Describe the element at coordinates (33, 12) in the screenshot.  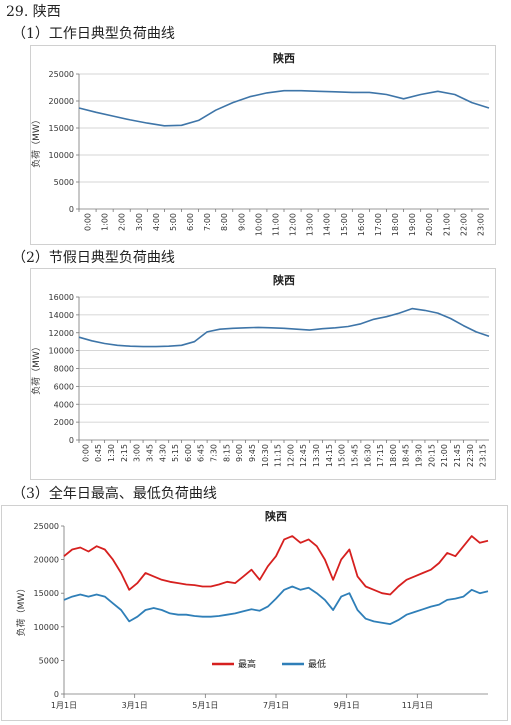
I see `section-heading: 29. 陕西` at that location.